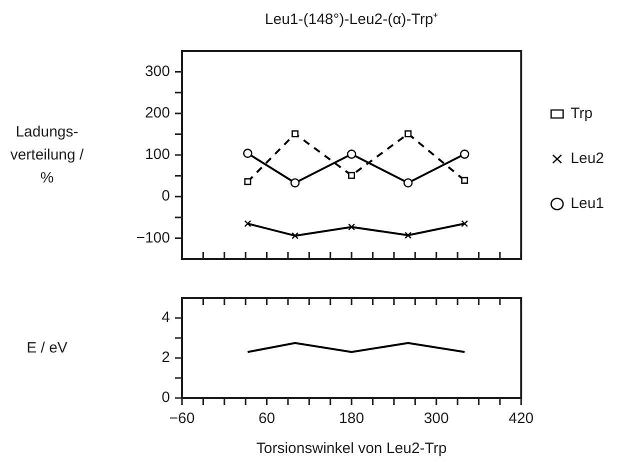  I want to click on chart-title: Leu1-(148°)-Leu2-(α)-Trp⁺, so click(351, 19).